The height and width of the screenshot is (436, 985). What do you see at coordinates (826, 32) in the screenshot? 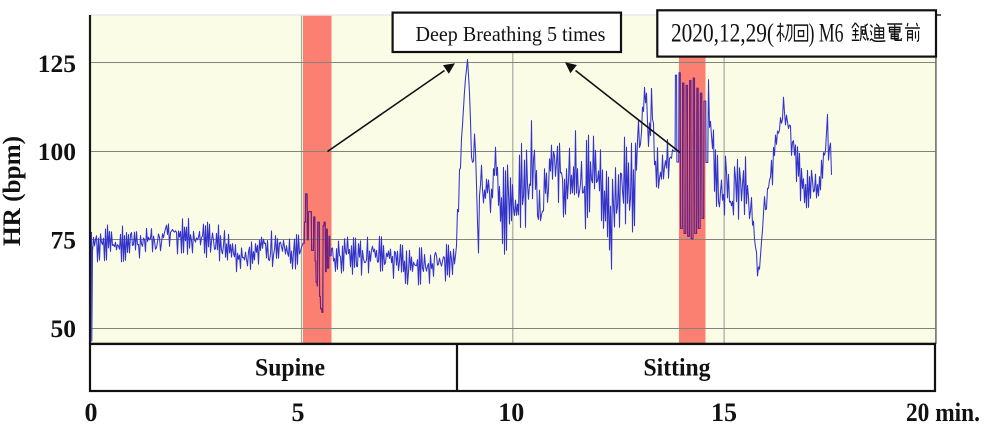
I see `svg-text: ) M6` at bounding box center [826, 32].